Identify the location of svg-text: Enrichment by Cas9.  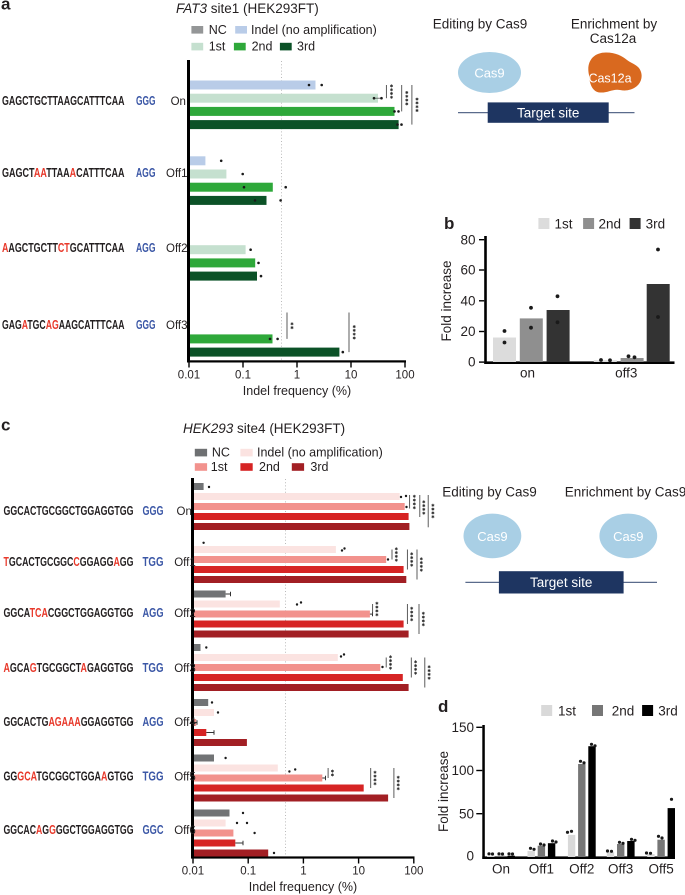
(625, 492).